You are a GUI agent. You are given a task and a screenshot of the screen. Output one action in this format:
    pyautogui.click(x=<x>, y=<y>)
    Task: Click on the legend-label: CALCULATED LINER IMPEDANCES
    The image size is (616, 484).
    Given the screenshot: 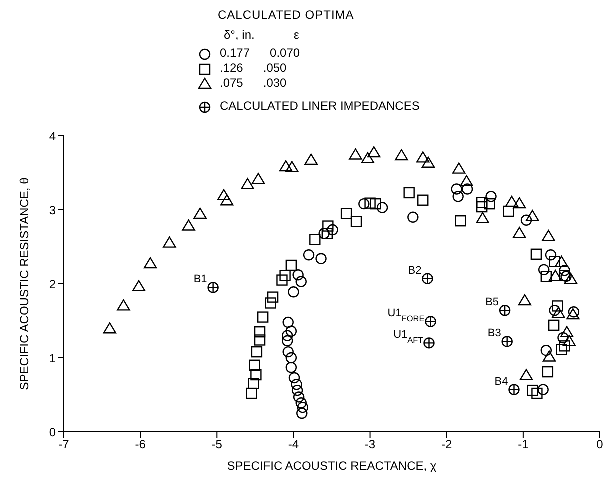 What is the action you would take?
    pyautogui.click(x=320, y=106)
    